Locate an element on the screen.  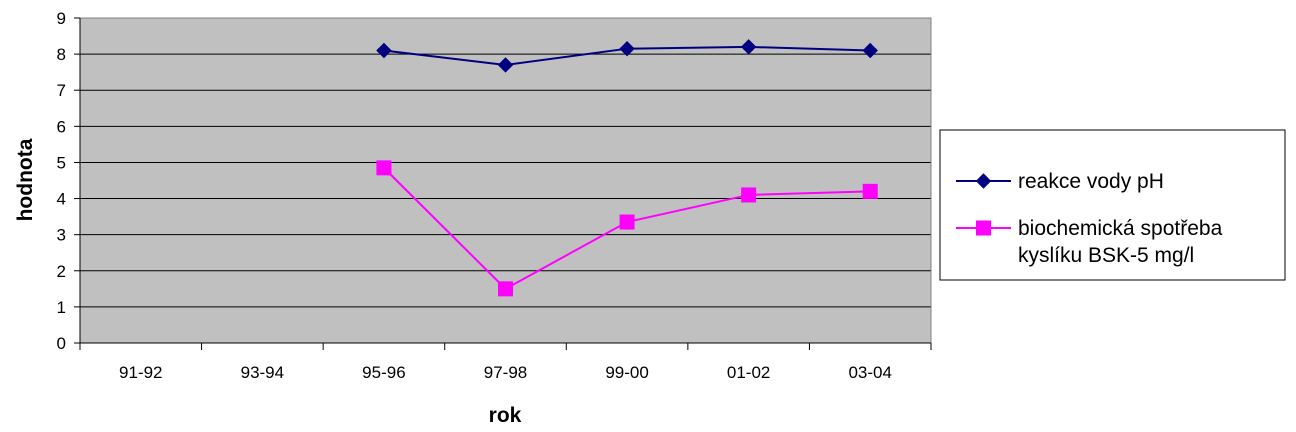
y-tick-label: 3 is located at coordinates (61, 235).